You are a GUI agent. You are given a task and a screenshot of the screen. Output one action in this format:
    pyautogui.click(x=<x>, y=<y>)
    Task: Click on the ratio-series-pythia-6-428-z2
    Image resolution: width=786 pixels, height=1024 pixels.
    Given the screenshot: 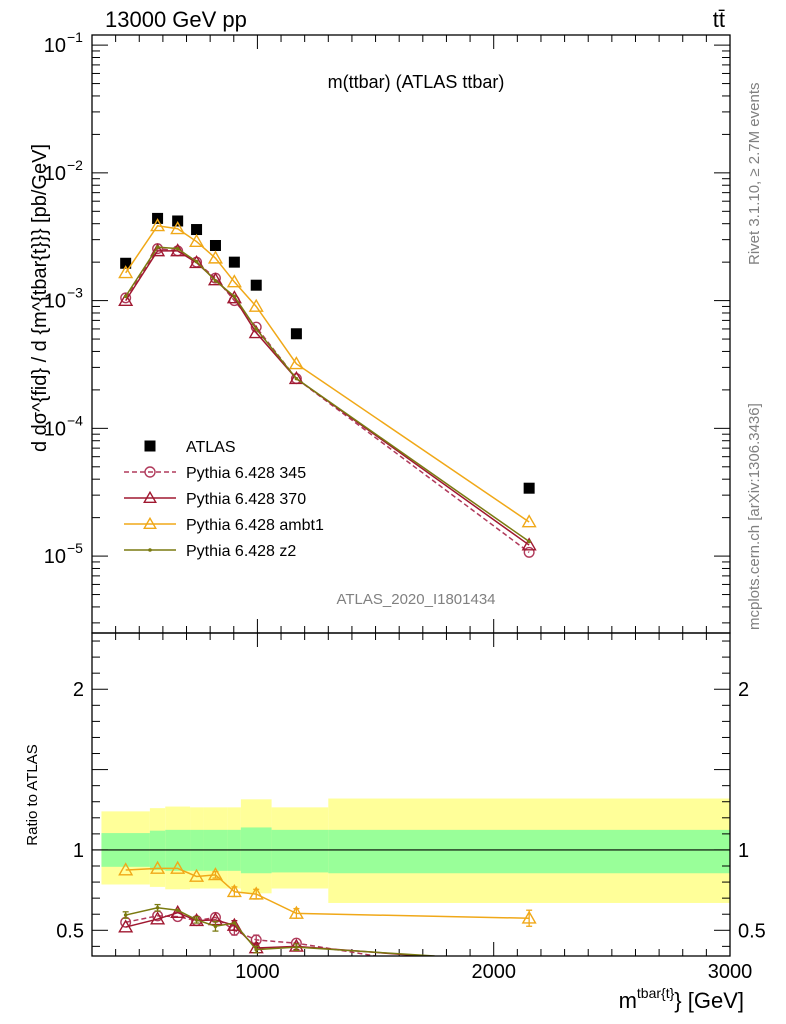 What is the action you would take?
    pyautogui.click(x=278, y=929)
    